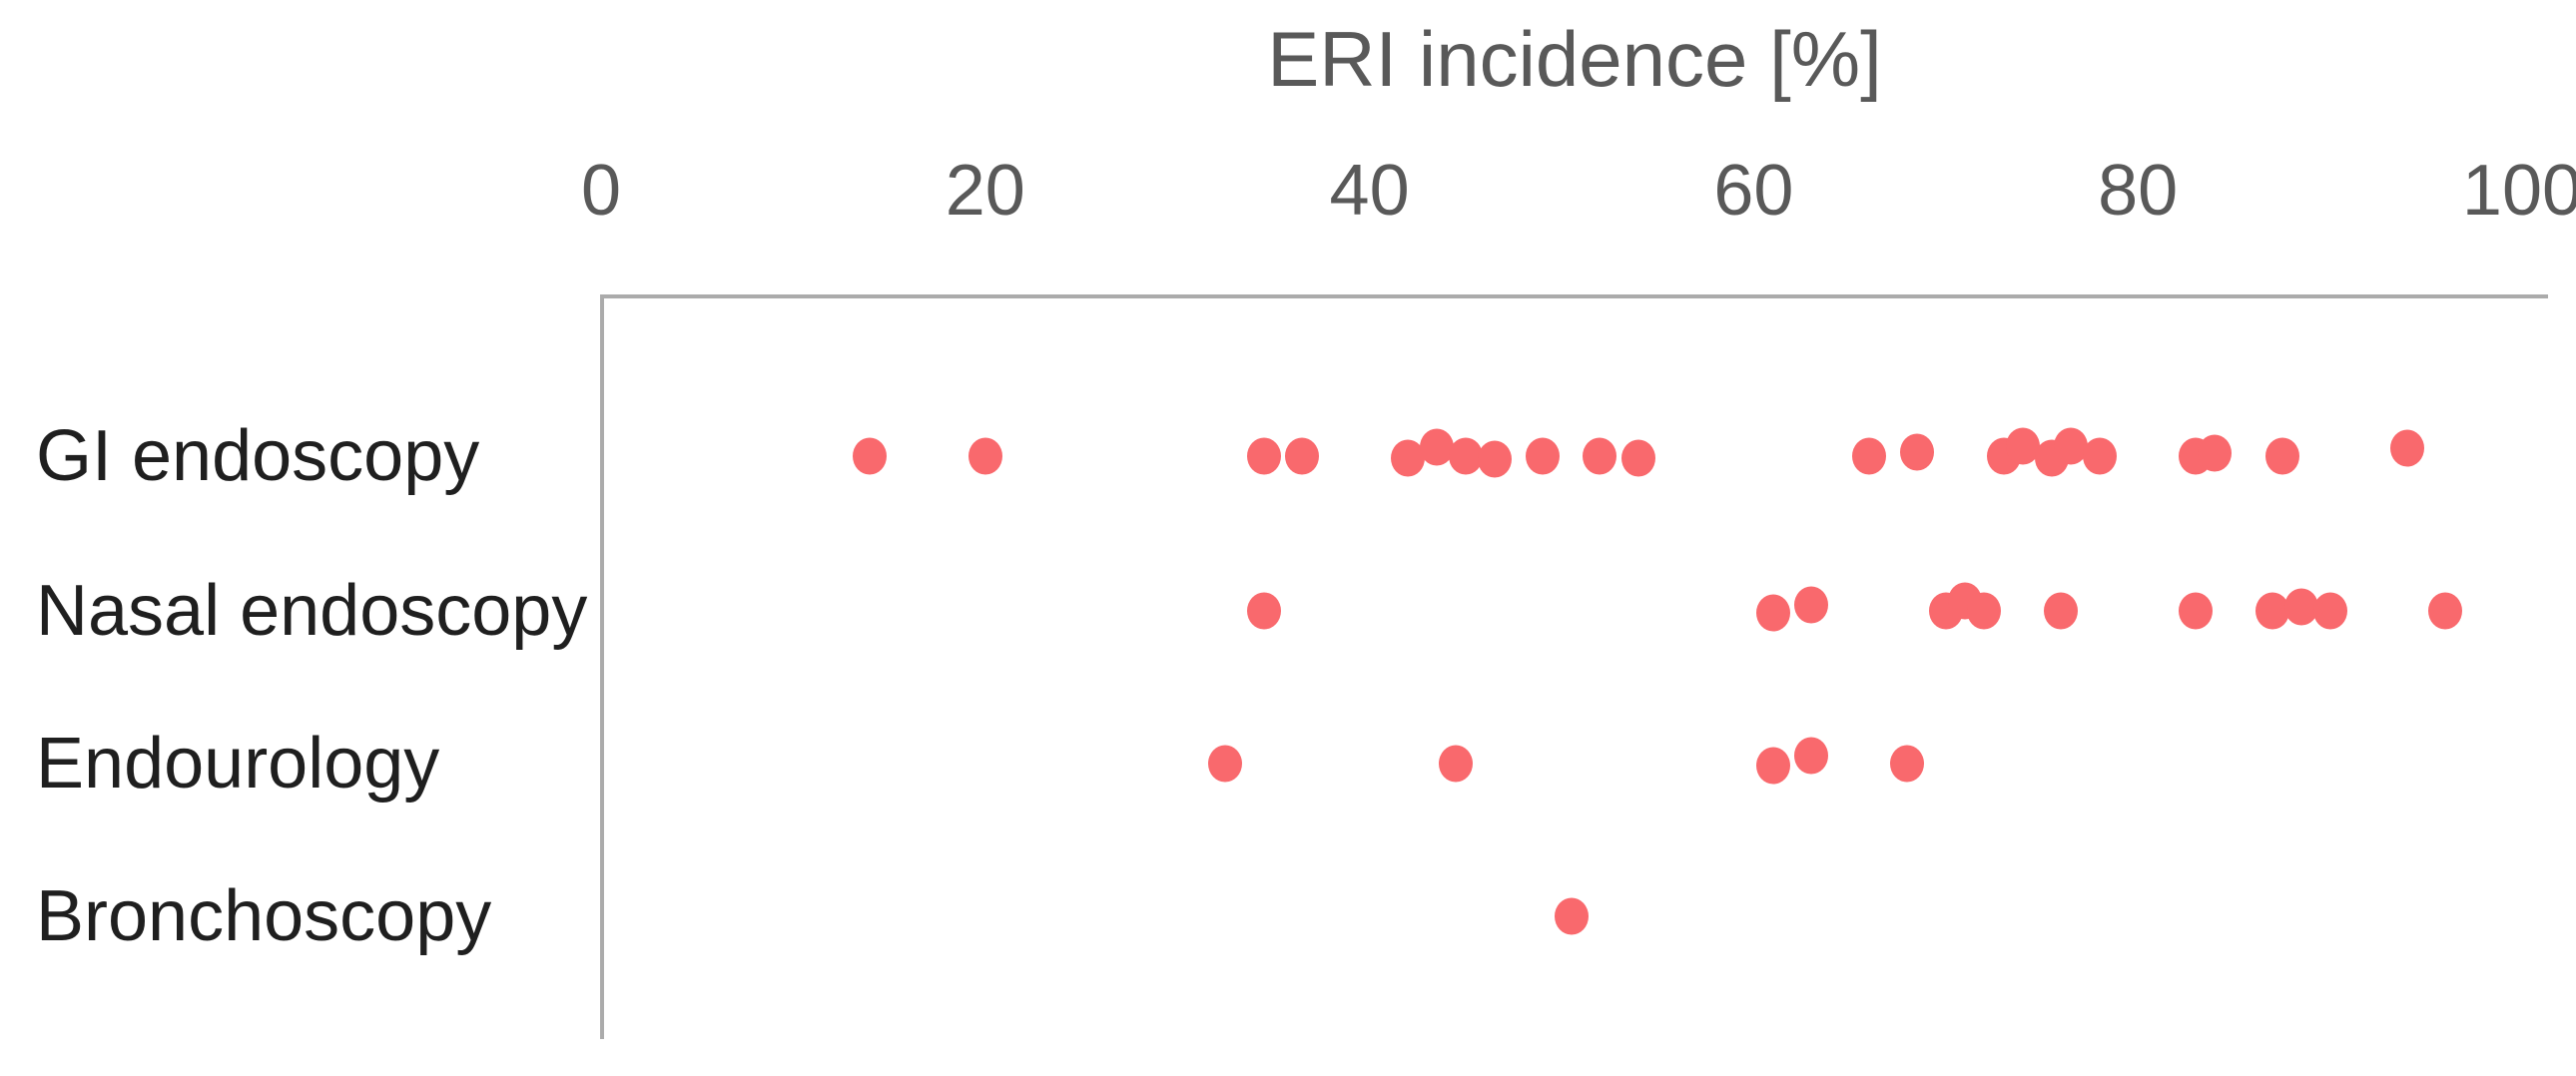  What do you see at coordinates (1575, 296) in the screenshot?
I see `x-axis-line` at bounding box center [1575, 296].